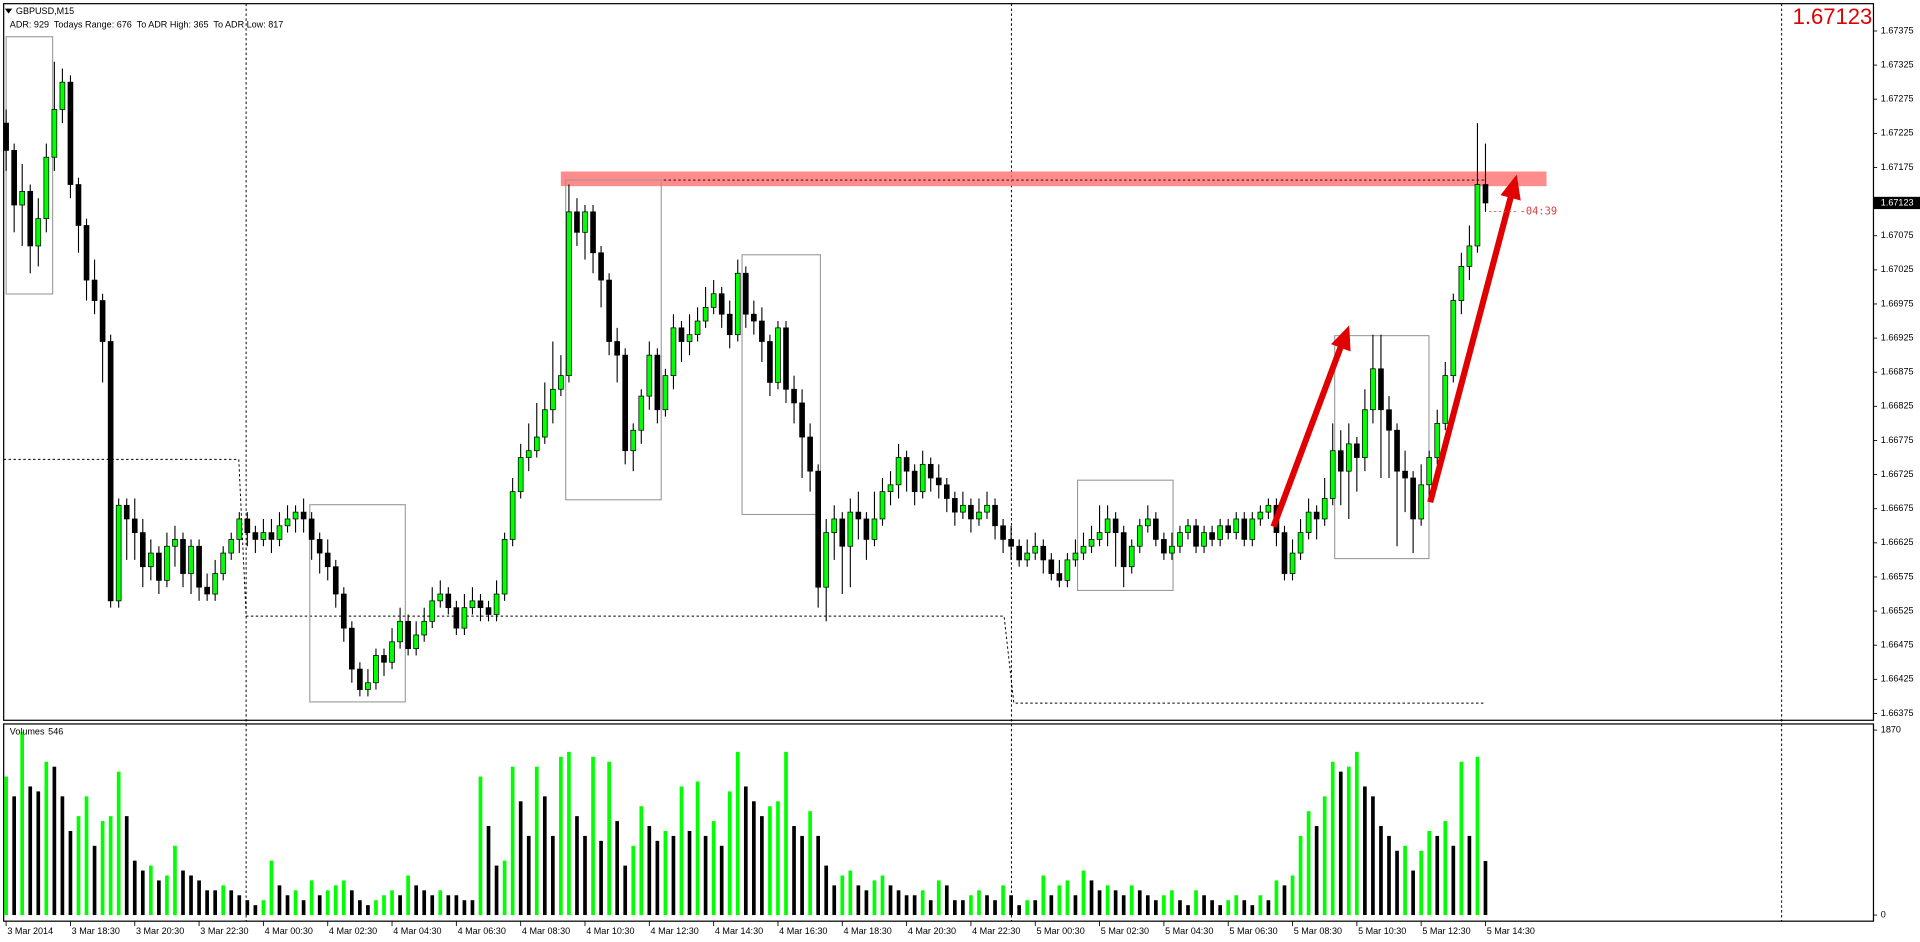  I want to click on x-tick-label: 4 Mar 12:30, so click(675, 931).